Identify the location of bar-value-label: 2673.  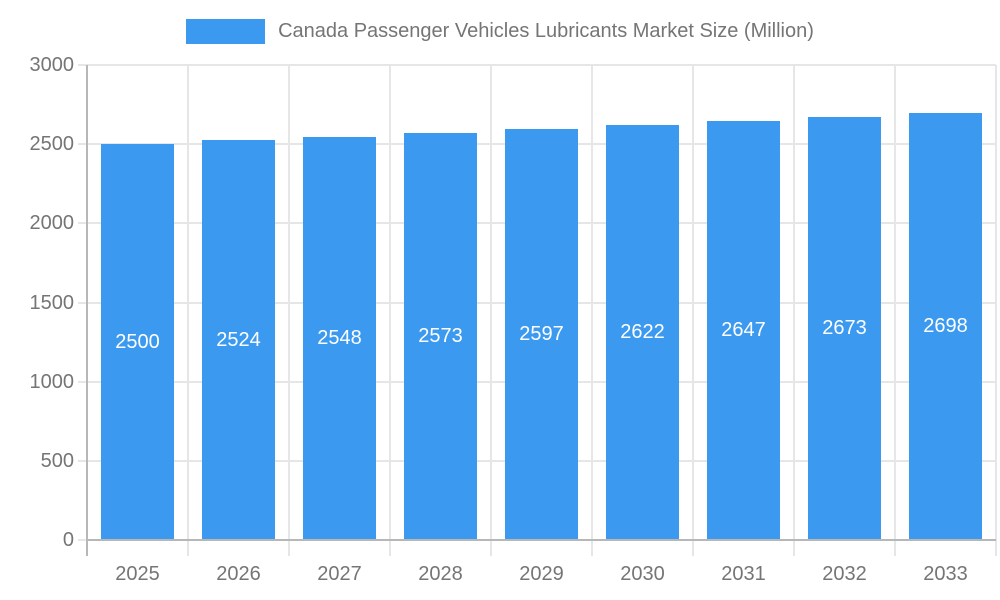
(844, 328).